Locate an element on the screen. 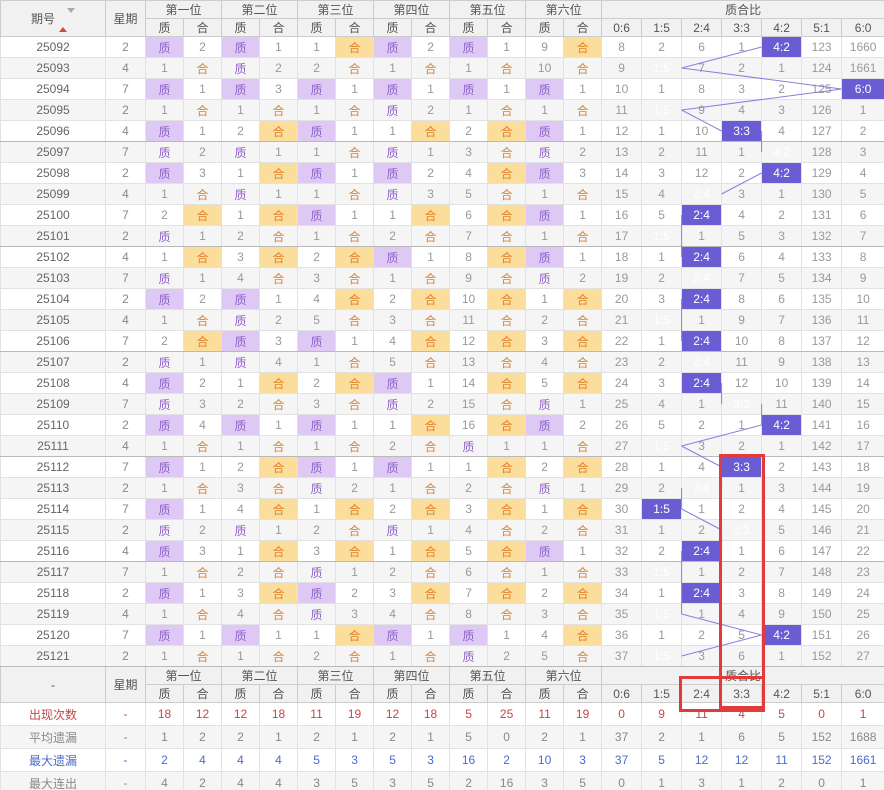 The image size is (884, 790). table-row: 25111 4 1 合 1 合 1 合 2 合质 1 1 合 27 1:5 3 2 1 142 17 is located at coordinates (442, 446).